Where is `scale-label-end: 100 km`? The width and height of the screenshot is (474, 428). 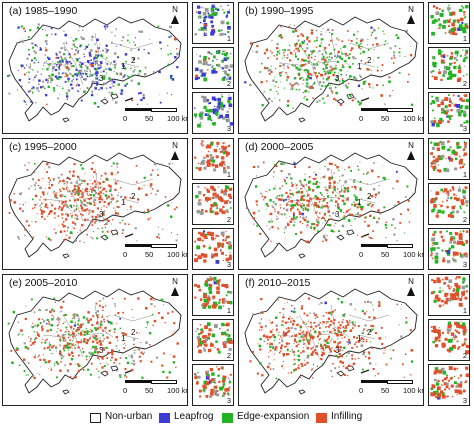
scale-label-end: 100 km is located at coordinates (177, 254).